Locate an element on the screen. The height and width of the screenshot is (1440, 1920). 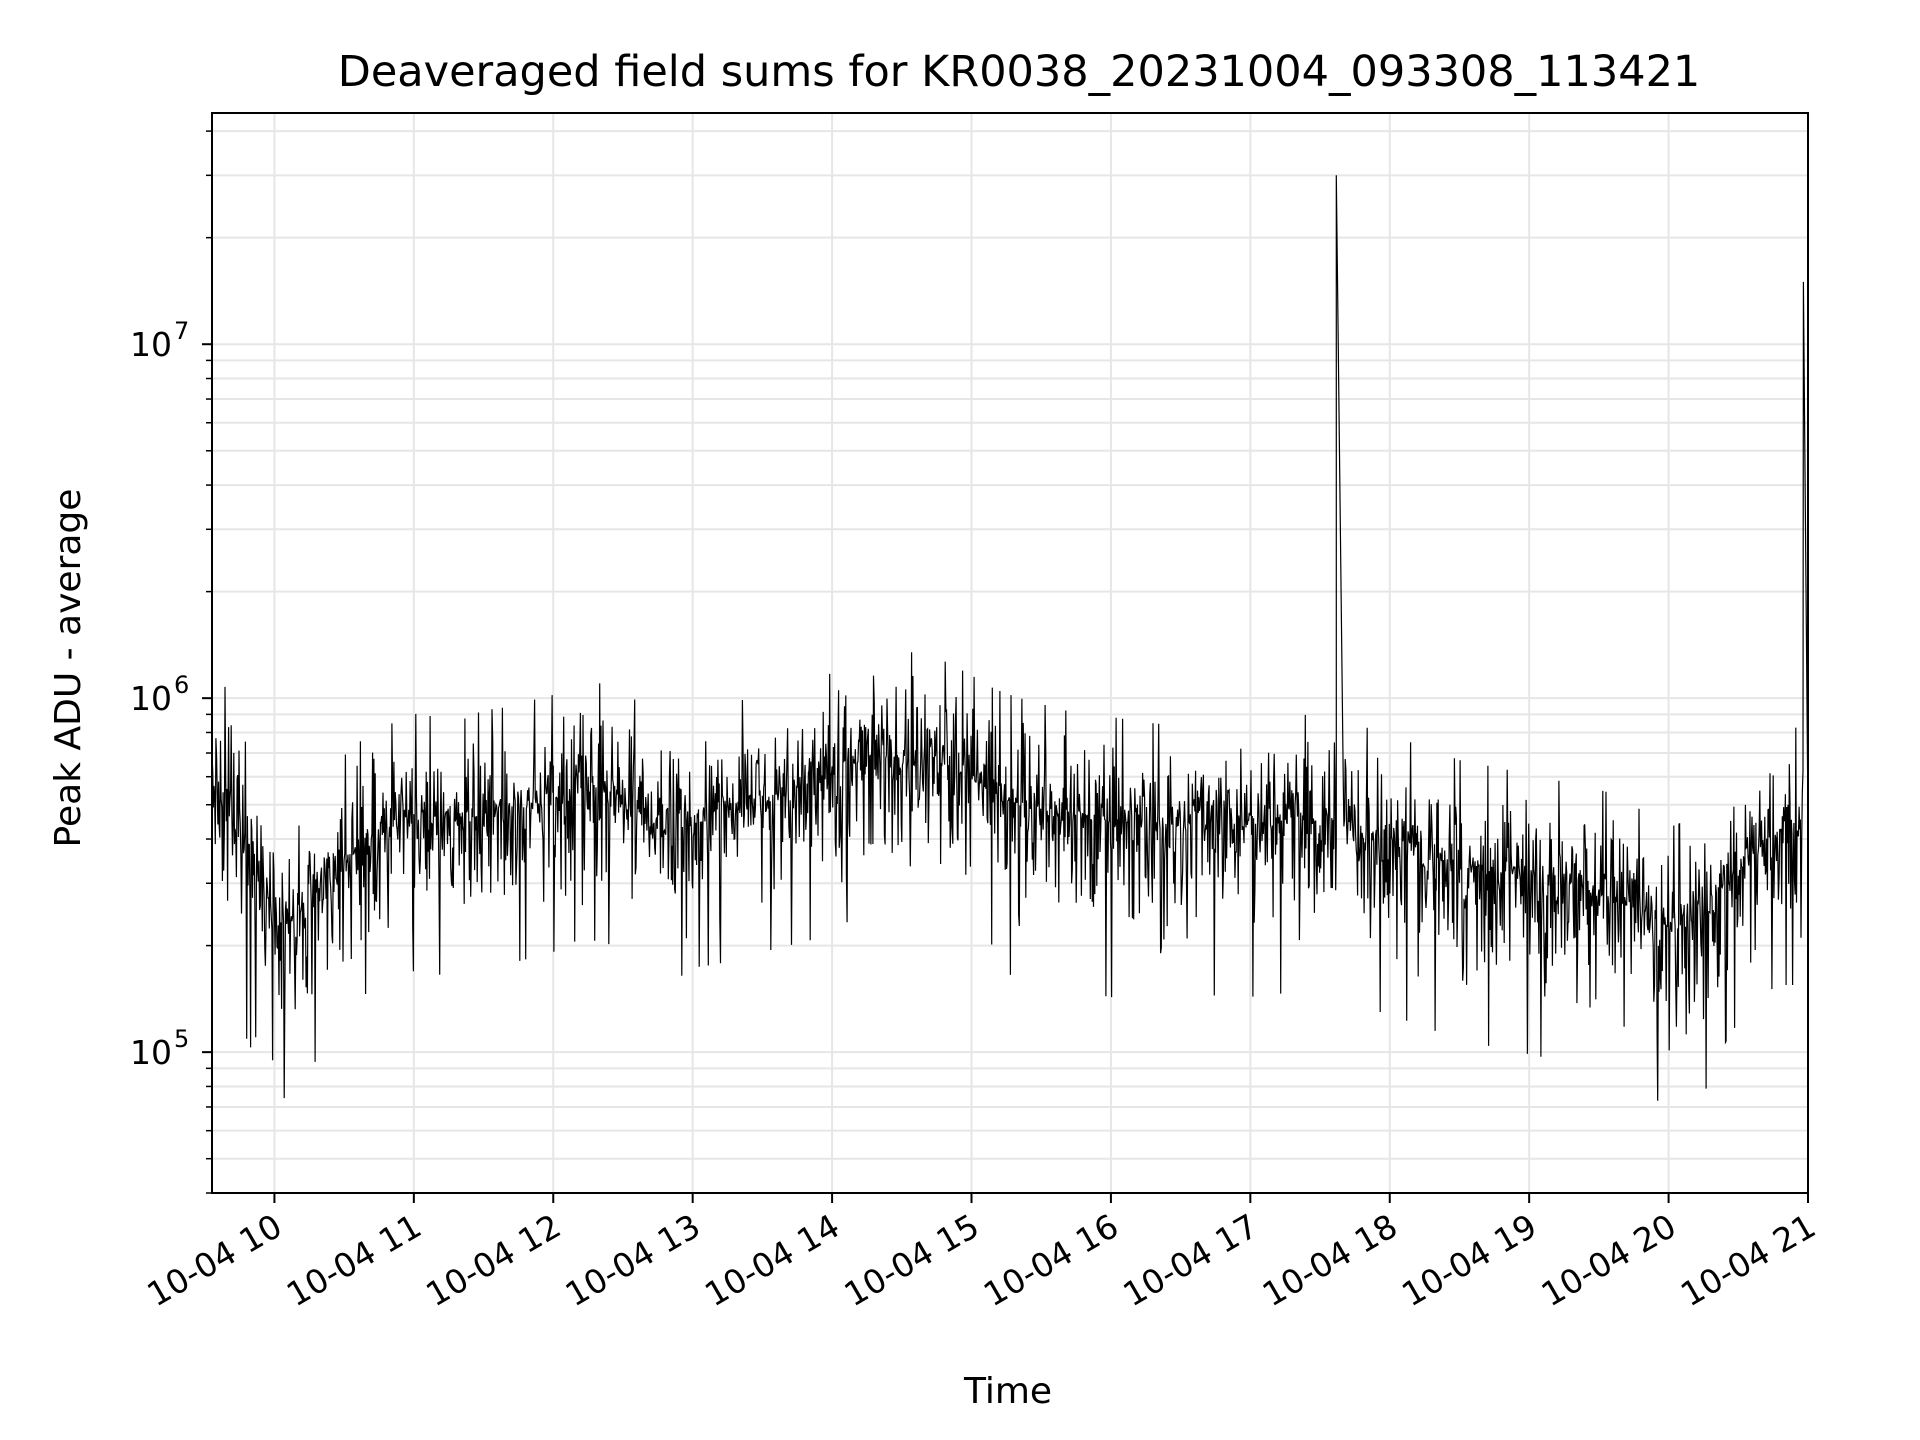
y-tick-exponent: 7 is located at coordinates (181, 331).